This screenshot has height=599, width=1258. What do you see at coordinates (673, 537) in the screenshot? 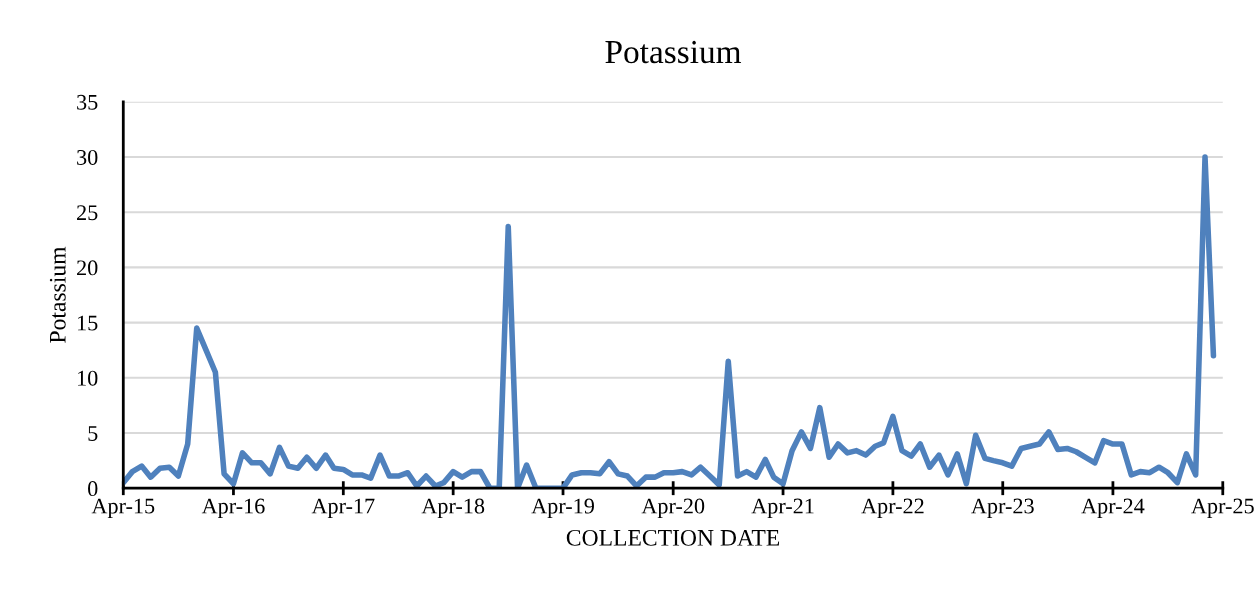
I see `x-axis-title: COLLECTION DATE` at bounding box center [673, 537].